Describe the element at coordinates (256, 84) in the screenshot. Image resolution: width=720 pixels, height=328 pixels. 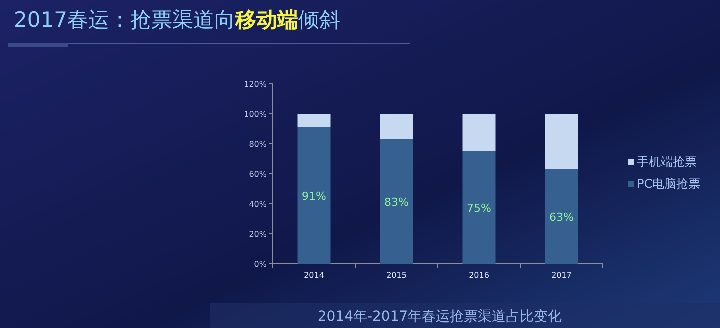
I see `y-tick-label: 120%` at that location.